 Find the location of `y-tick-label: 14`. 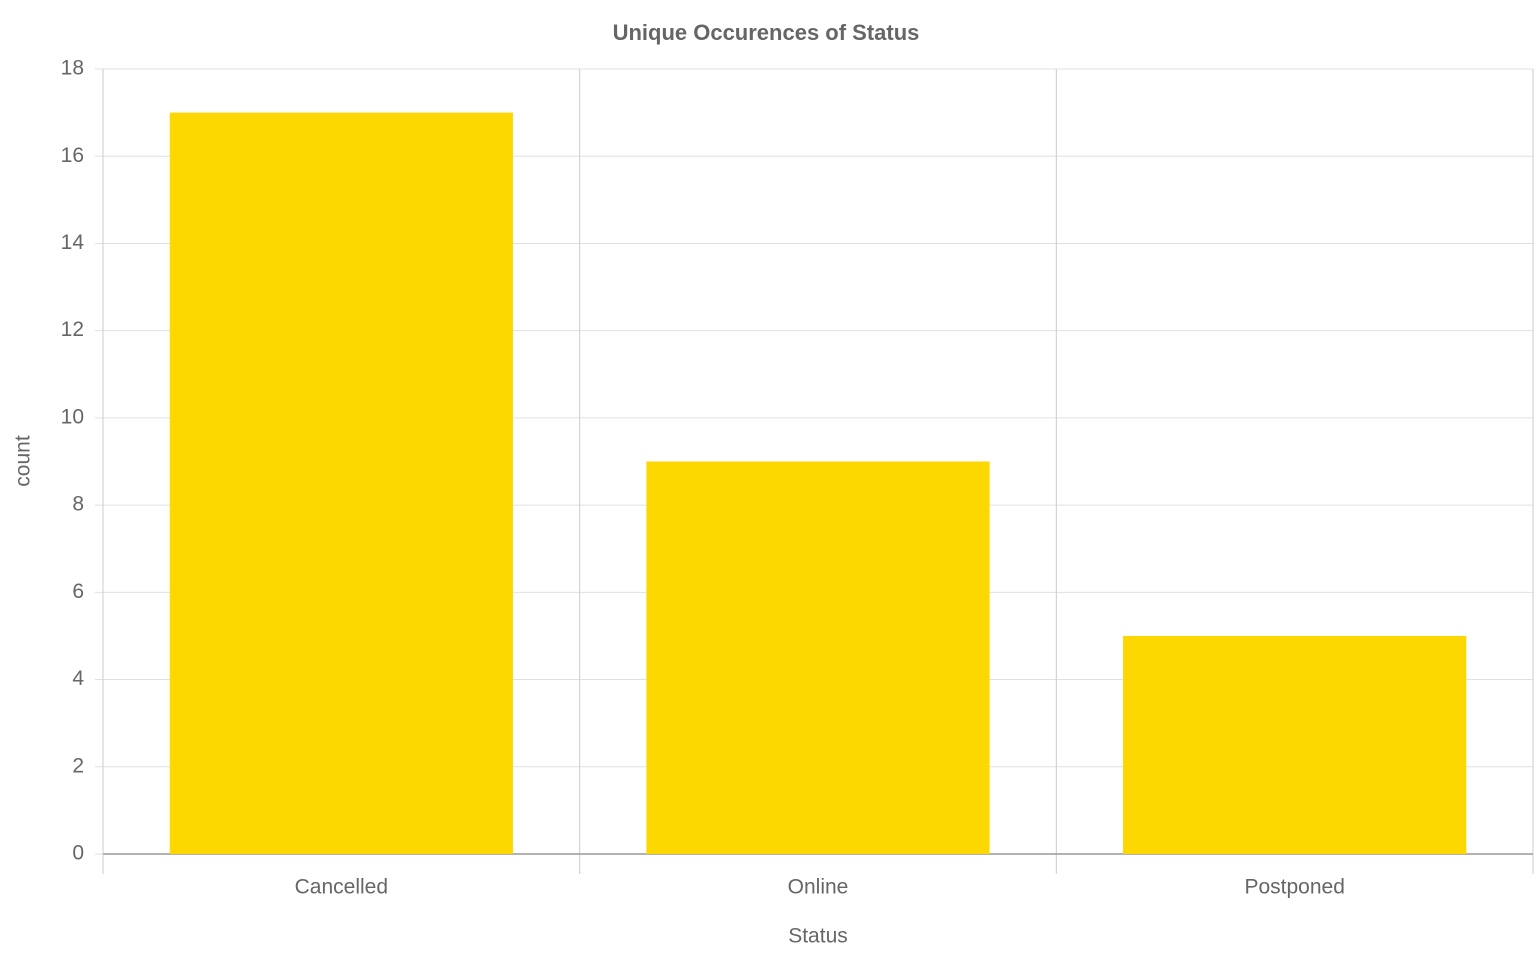

y-tick-label: 14 is located at coordinates (73, 242).